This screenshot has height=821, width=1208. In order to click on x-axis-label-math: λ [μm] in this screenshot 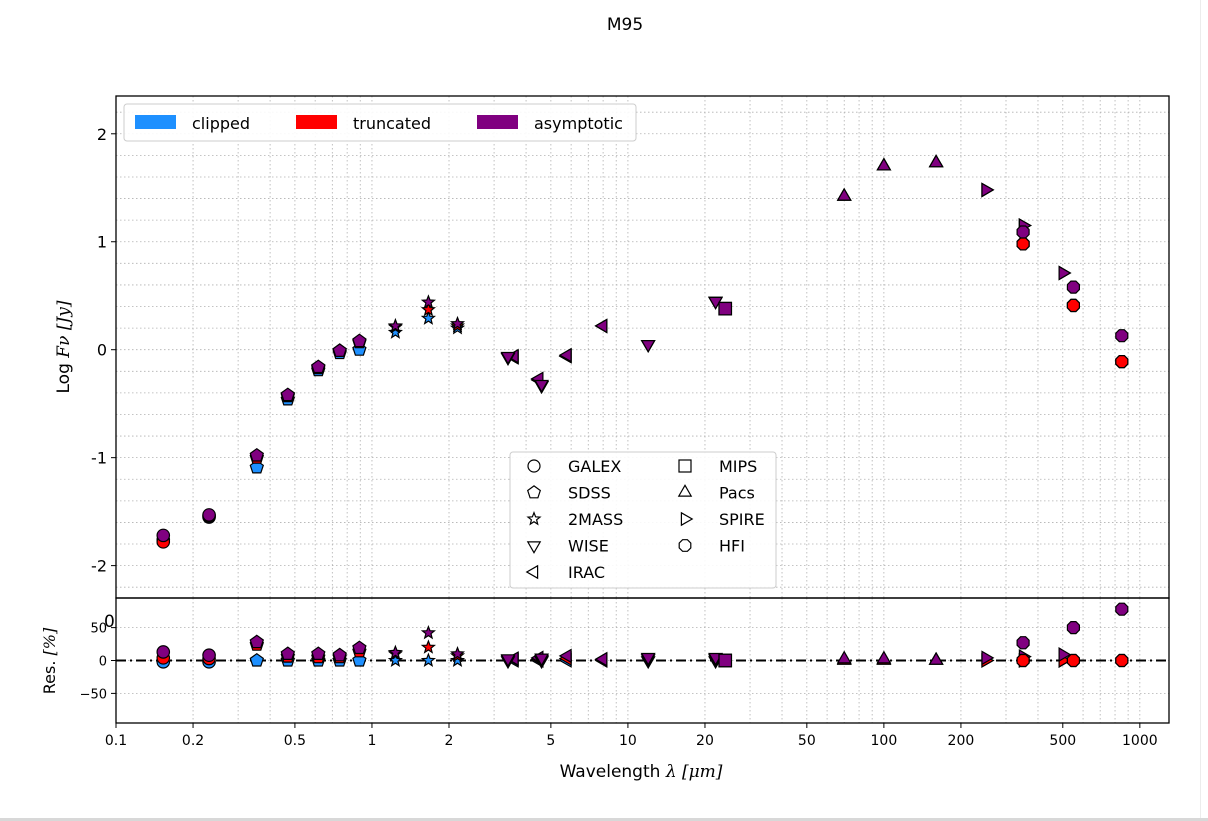, I will do `click(694, 772)`.